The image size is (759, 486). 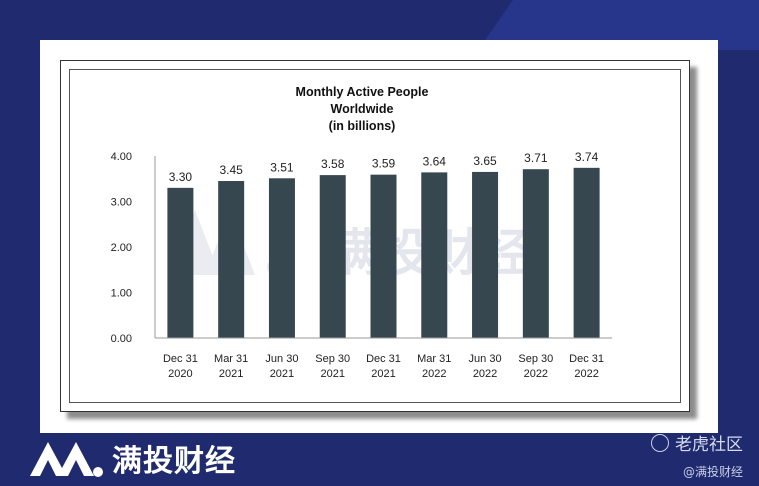 I want to click on x-tick-label: 2020, so click(x=180, y=374).